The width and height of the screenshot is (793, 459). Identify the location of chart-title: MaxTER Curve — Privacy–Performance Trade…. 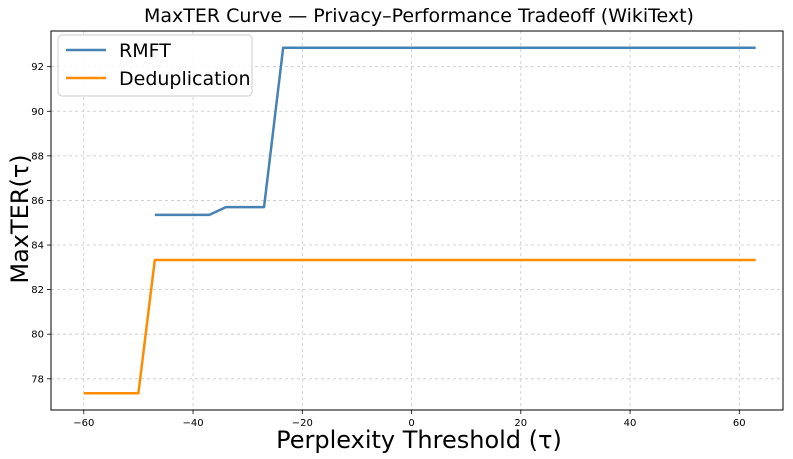
(419, 16).